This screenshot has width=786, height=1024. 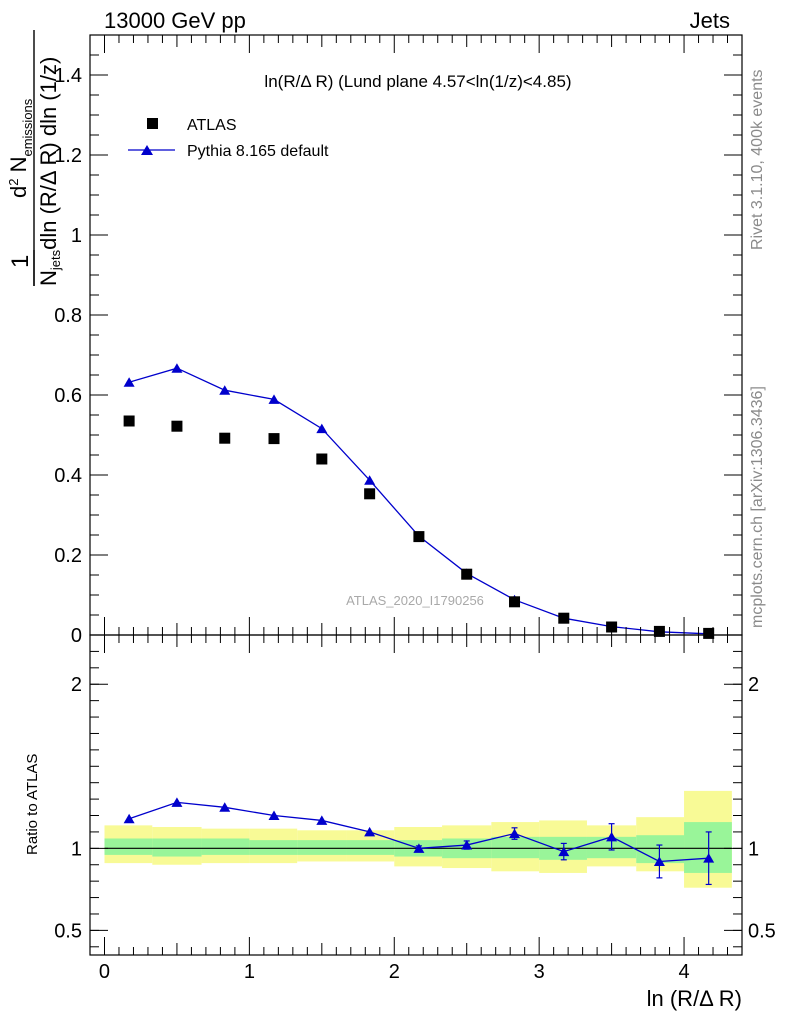 I want to click on main-ytick-label: 1, so click(x=76, y=236).